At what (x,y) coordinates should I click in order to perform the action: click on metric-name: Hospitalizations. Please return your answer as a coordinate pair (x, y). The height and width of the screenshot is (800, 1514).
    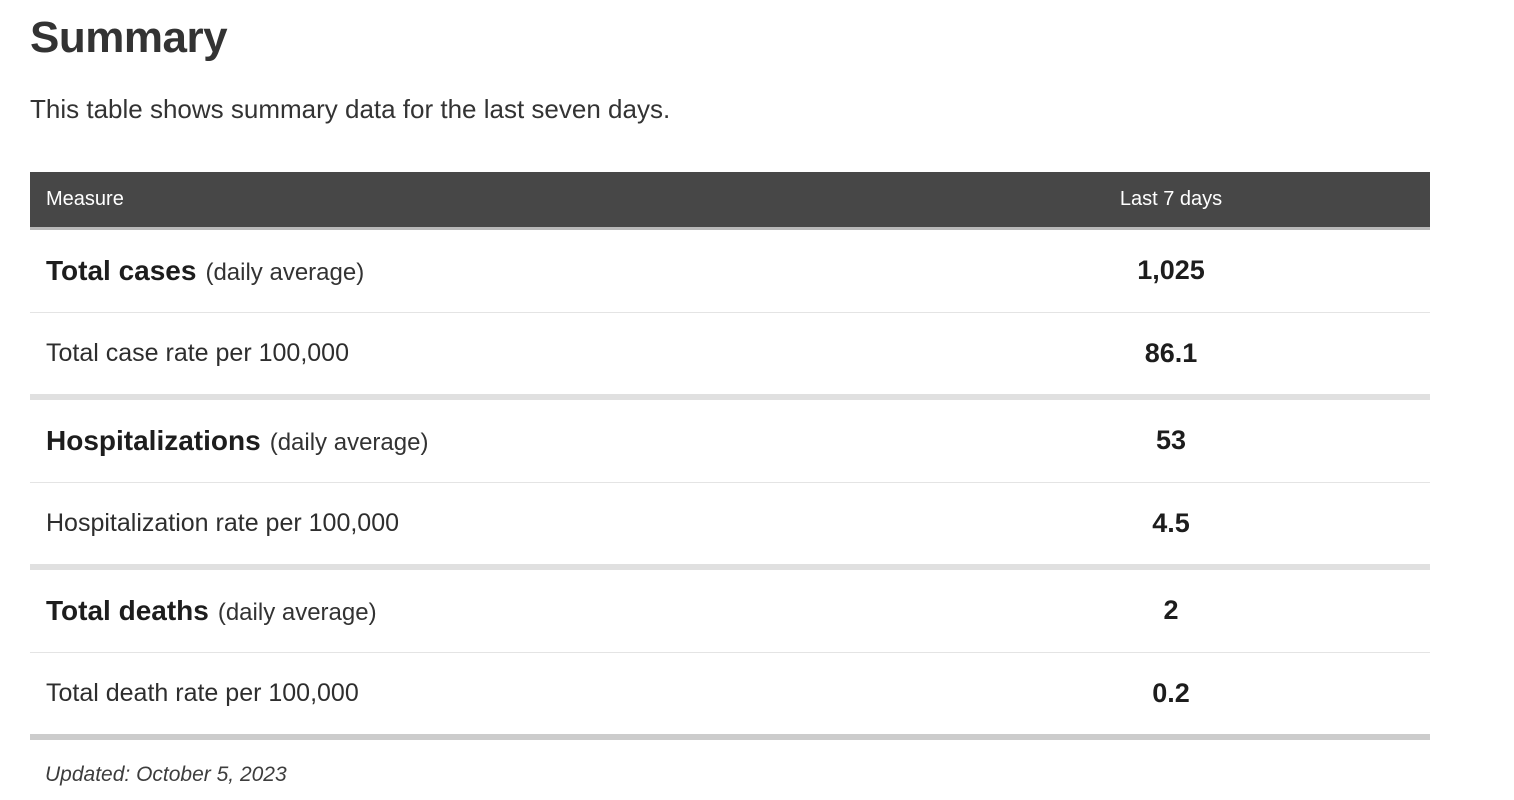
    Looking at the image, I should click on (153, 440).